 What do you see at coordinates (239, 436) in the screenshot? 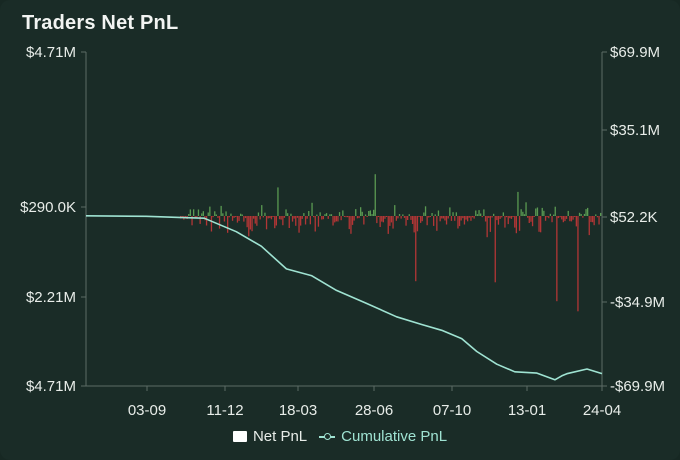
I see `net-pnl-swatch-icon` at bounding box center [239, 436].